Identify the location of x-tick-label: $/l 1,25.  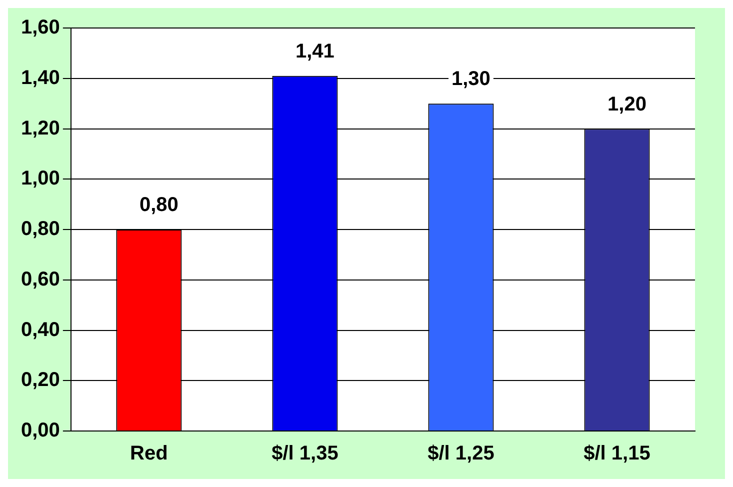
(461, 453).